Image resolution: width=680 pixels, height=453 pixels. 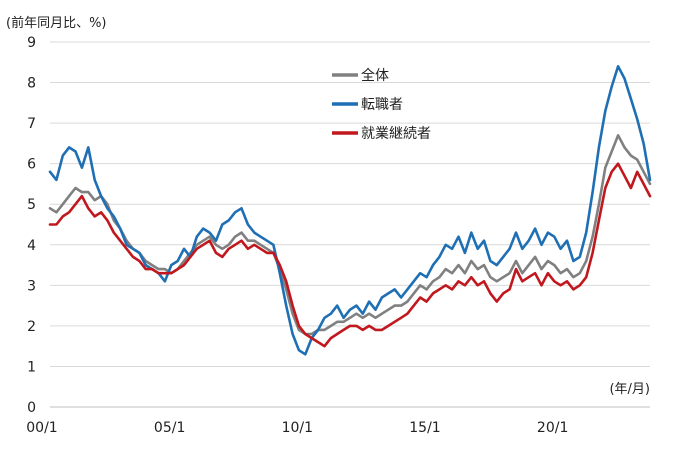 What do you see at coordinates (31, 408) in the screenshot?
I see `y-tick-label: 0` at bounding box center [31, 408].